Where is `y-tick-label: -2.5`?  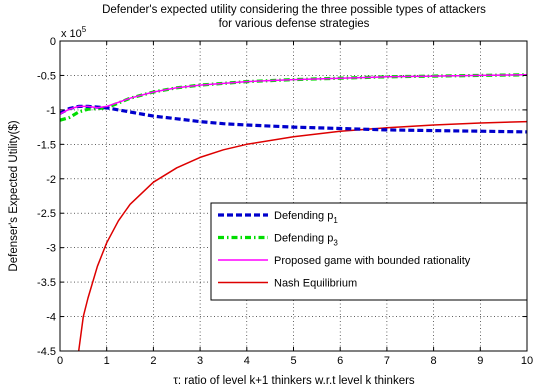 y-tick-label: -2.5 is located at coordinates (46, 214).